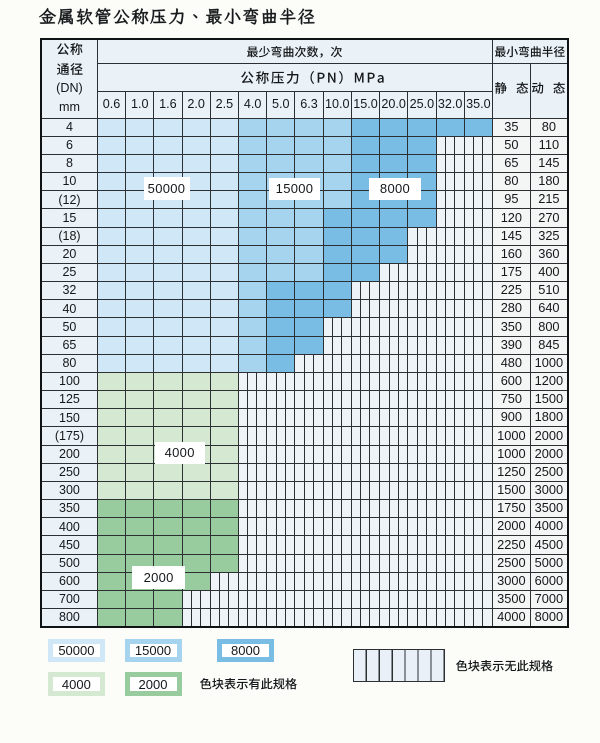 This screenshot has height=743, width=600. I want to click on legend-swatch: 15000, so click(153, 650).